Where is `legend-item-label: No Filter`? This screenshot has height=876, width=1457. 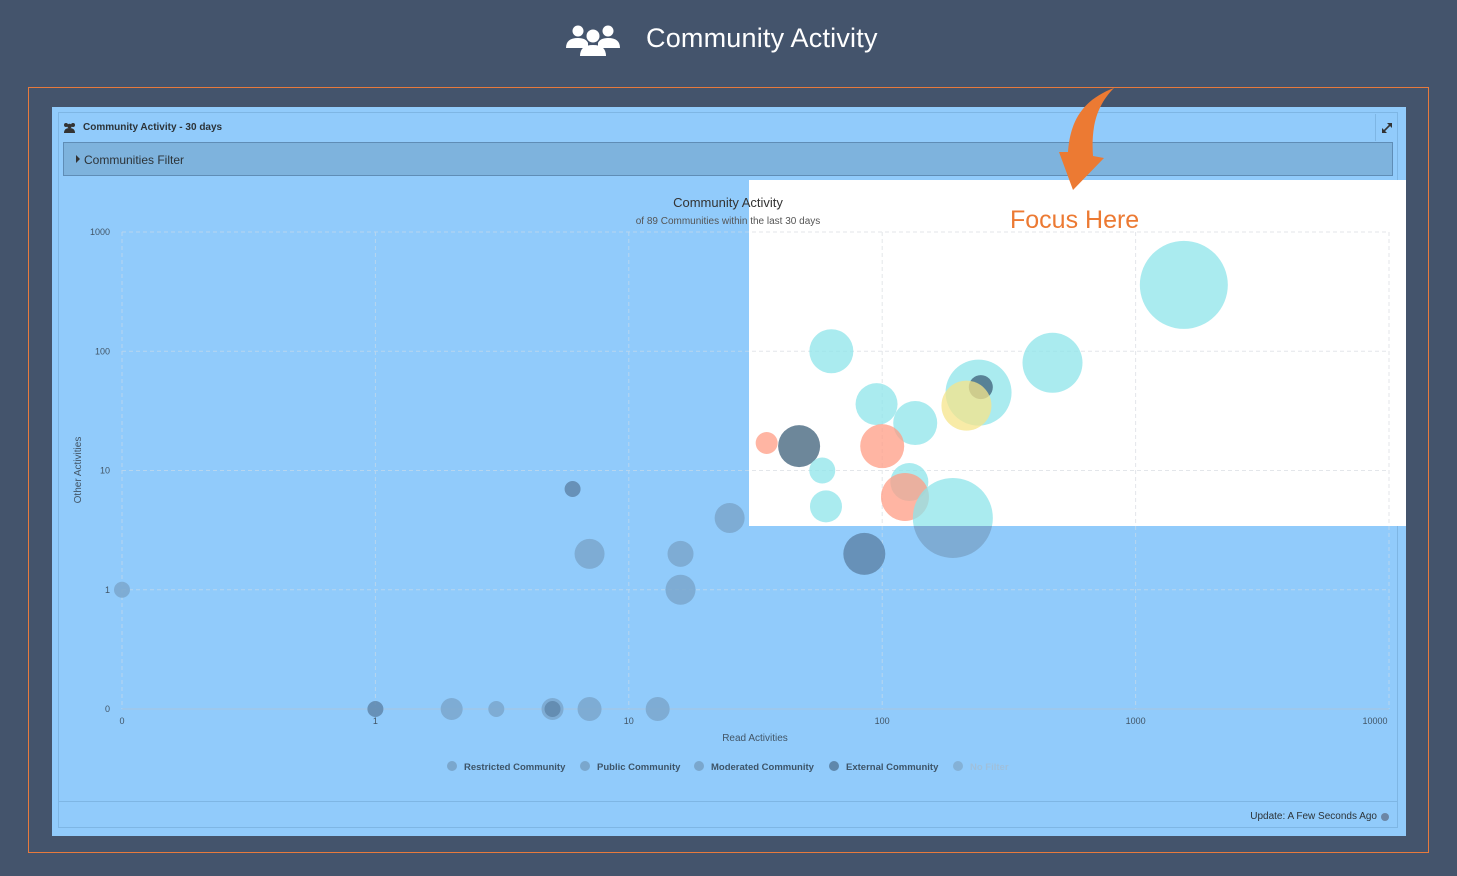 legend-item-label: No Filter is located at coordinates (989, 767).